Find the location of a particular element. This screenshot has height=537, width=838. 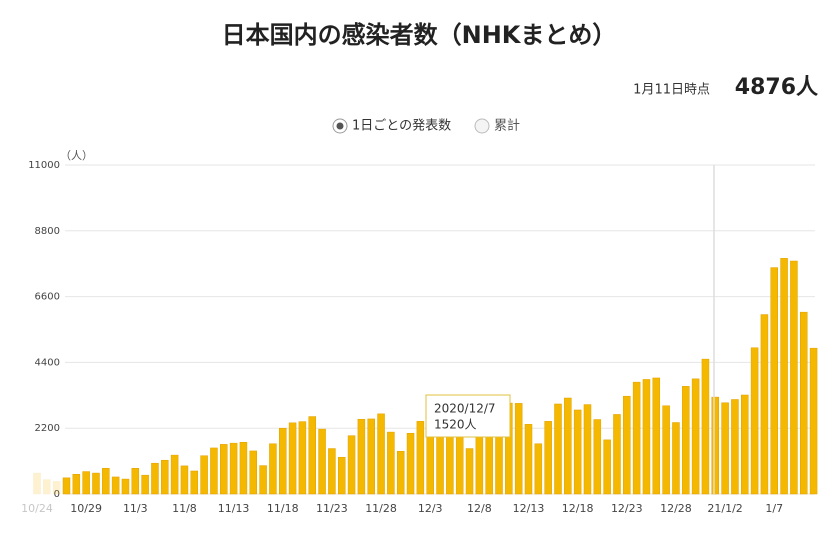

tooltip: 2020/12/7 1520人 is located at coordinates (468, 416).